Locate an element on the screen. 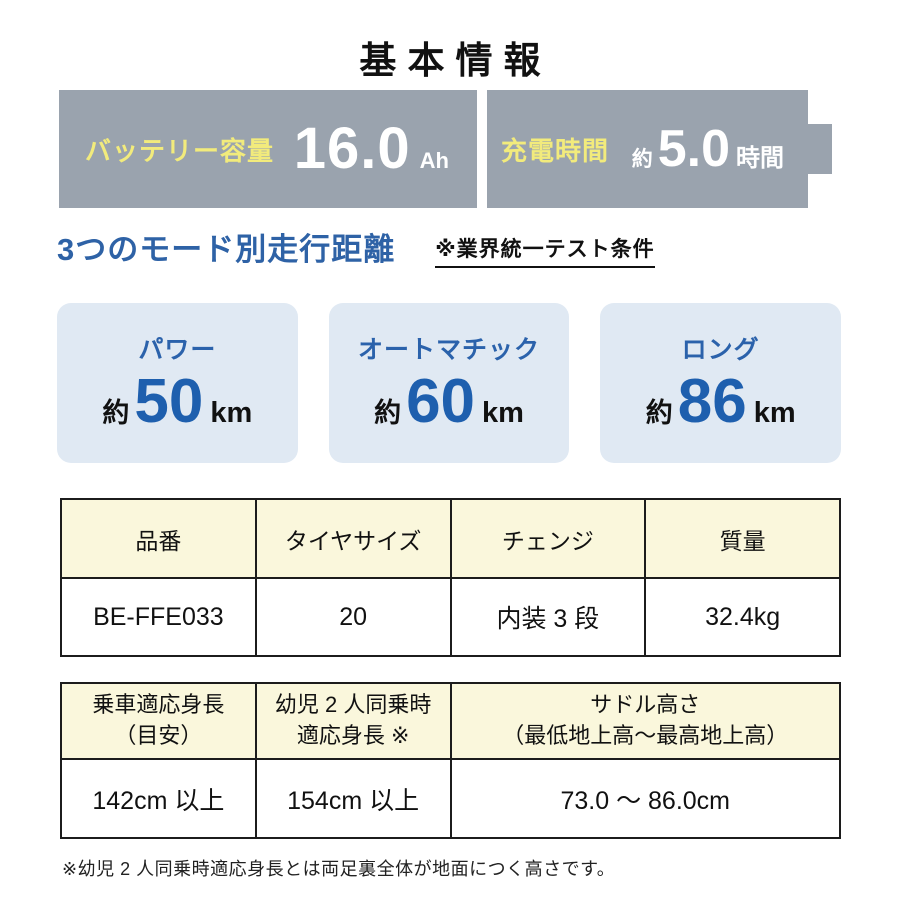 The height and width of the screenshot is (900, 900). battery-charge-banners: バッテリー容量 16.0 Ah 充電時間 約 5.0 時間 is located at coordinates (445, 149).